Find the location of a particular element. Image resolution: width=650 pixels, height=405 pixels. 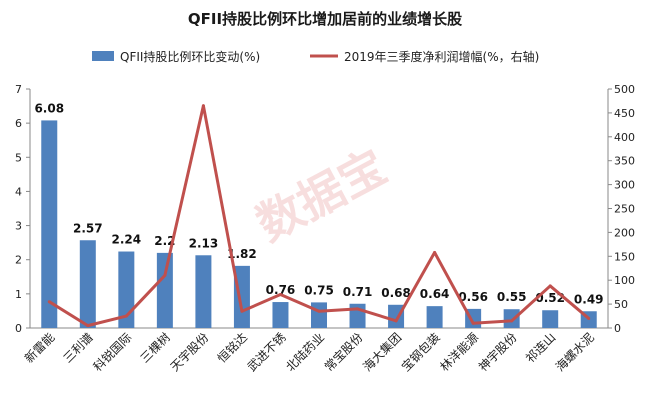

right-tick-label: 0 is located at coordinates (617, 328).